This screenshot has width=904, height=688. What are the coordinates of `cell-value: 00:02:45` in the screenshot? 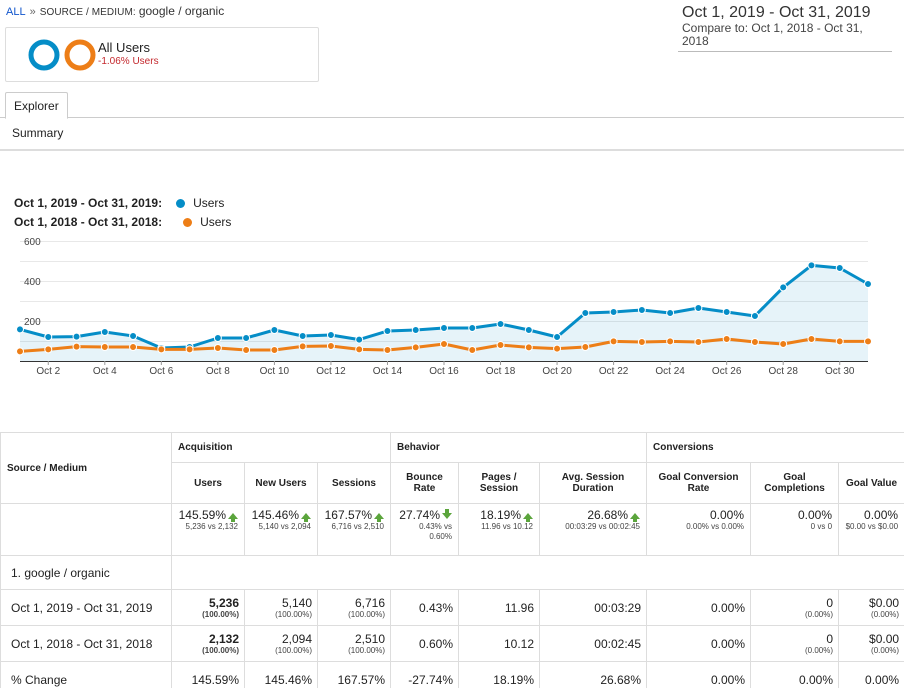 It's located at (618, 643).